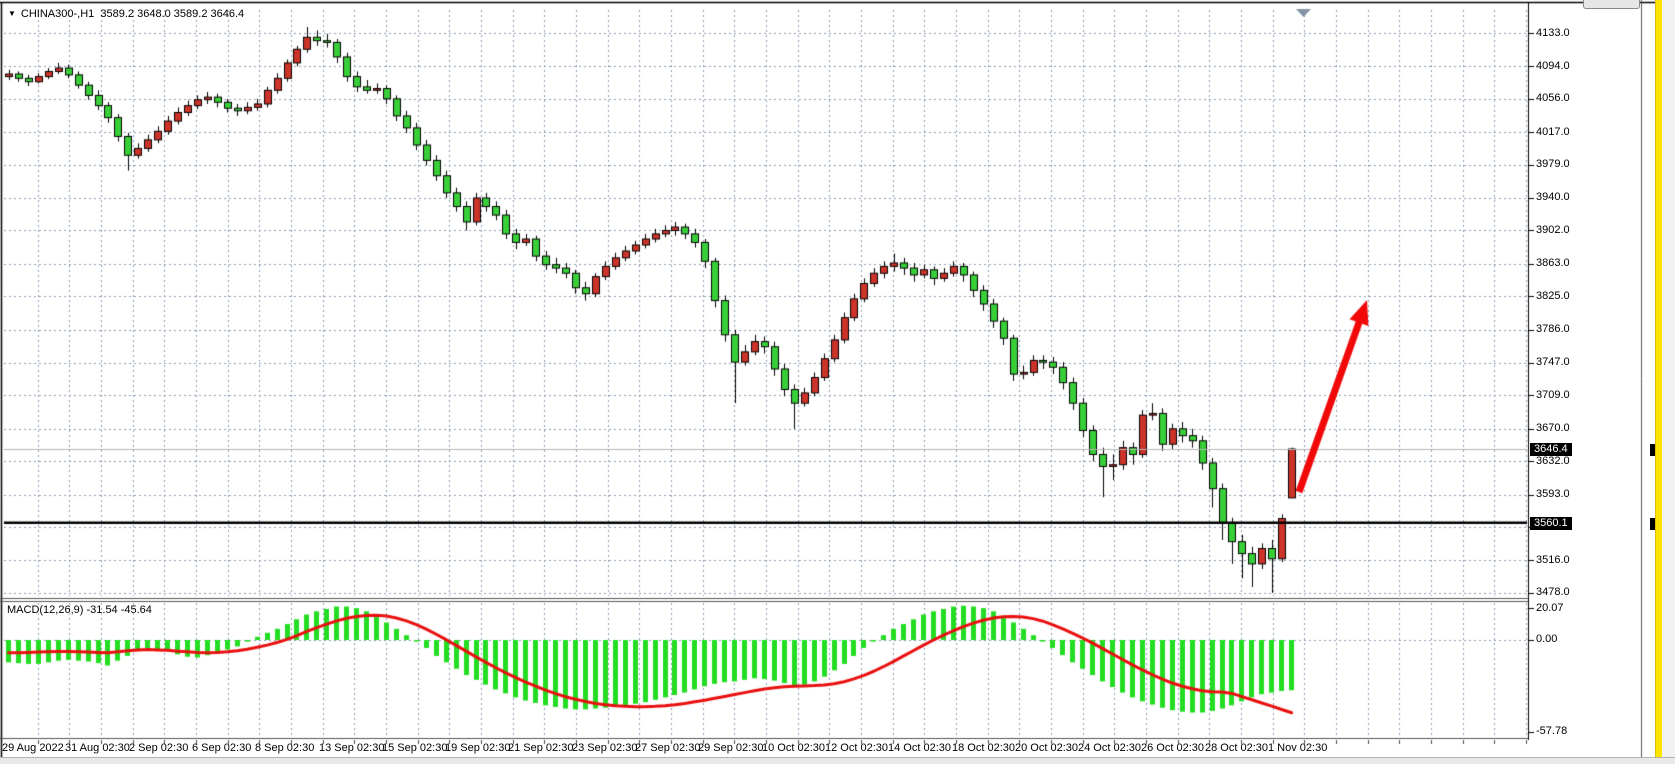 This screenshot has width=1675, height=764. What do you see at coordinates (57, 14) in the screenshot?
I see `symbol-timeframe-label: CHINA300-,H1` at bounding box center [57, 14].